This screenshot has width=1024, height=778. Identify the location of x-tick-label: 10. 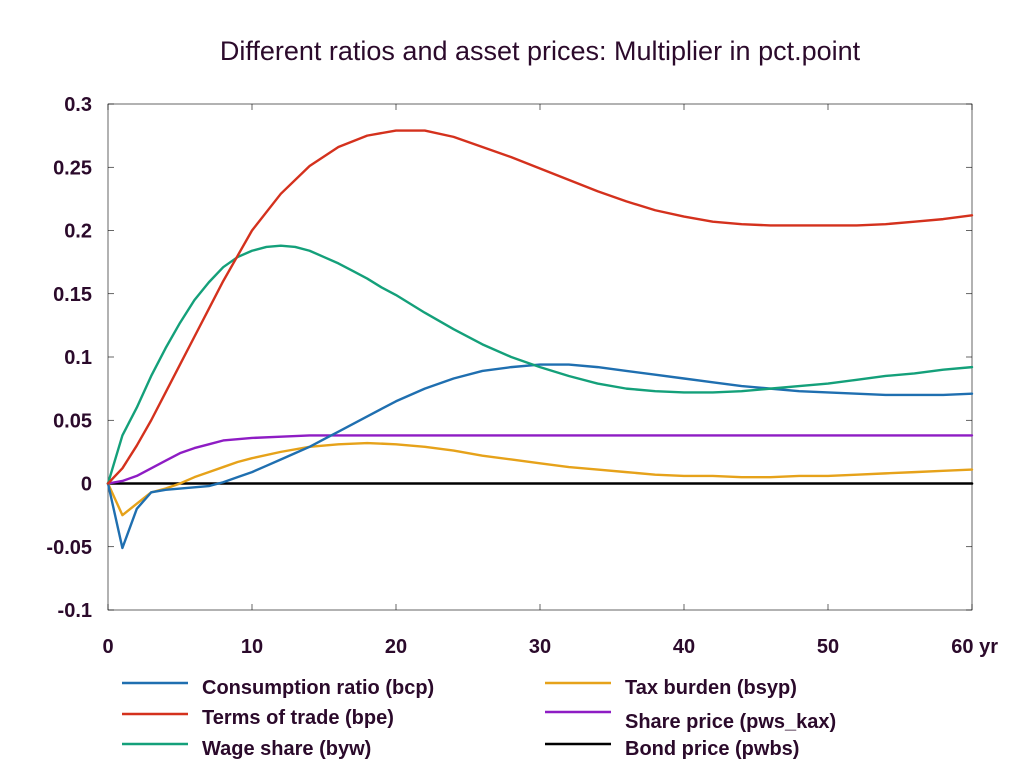
(252, 647).